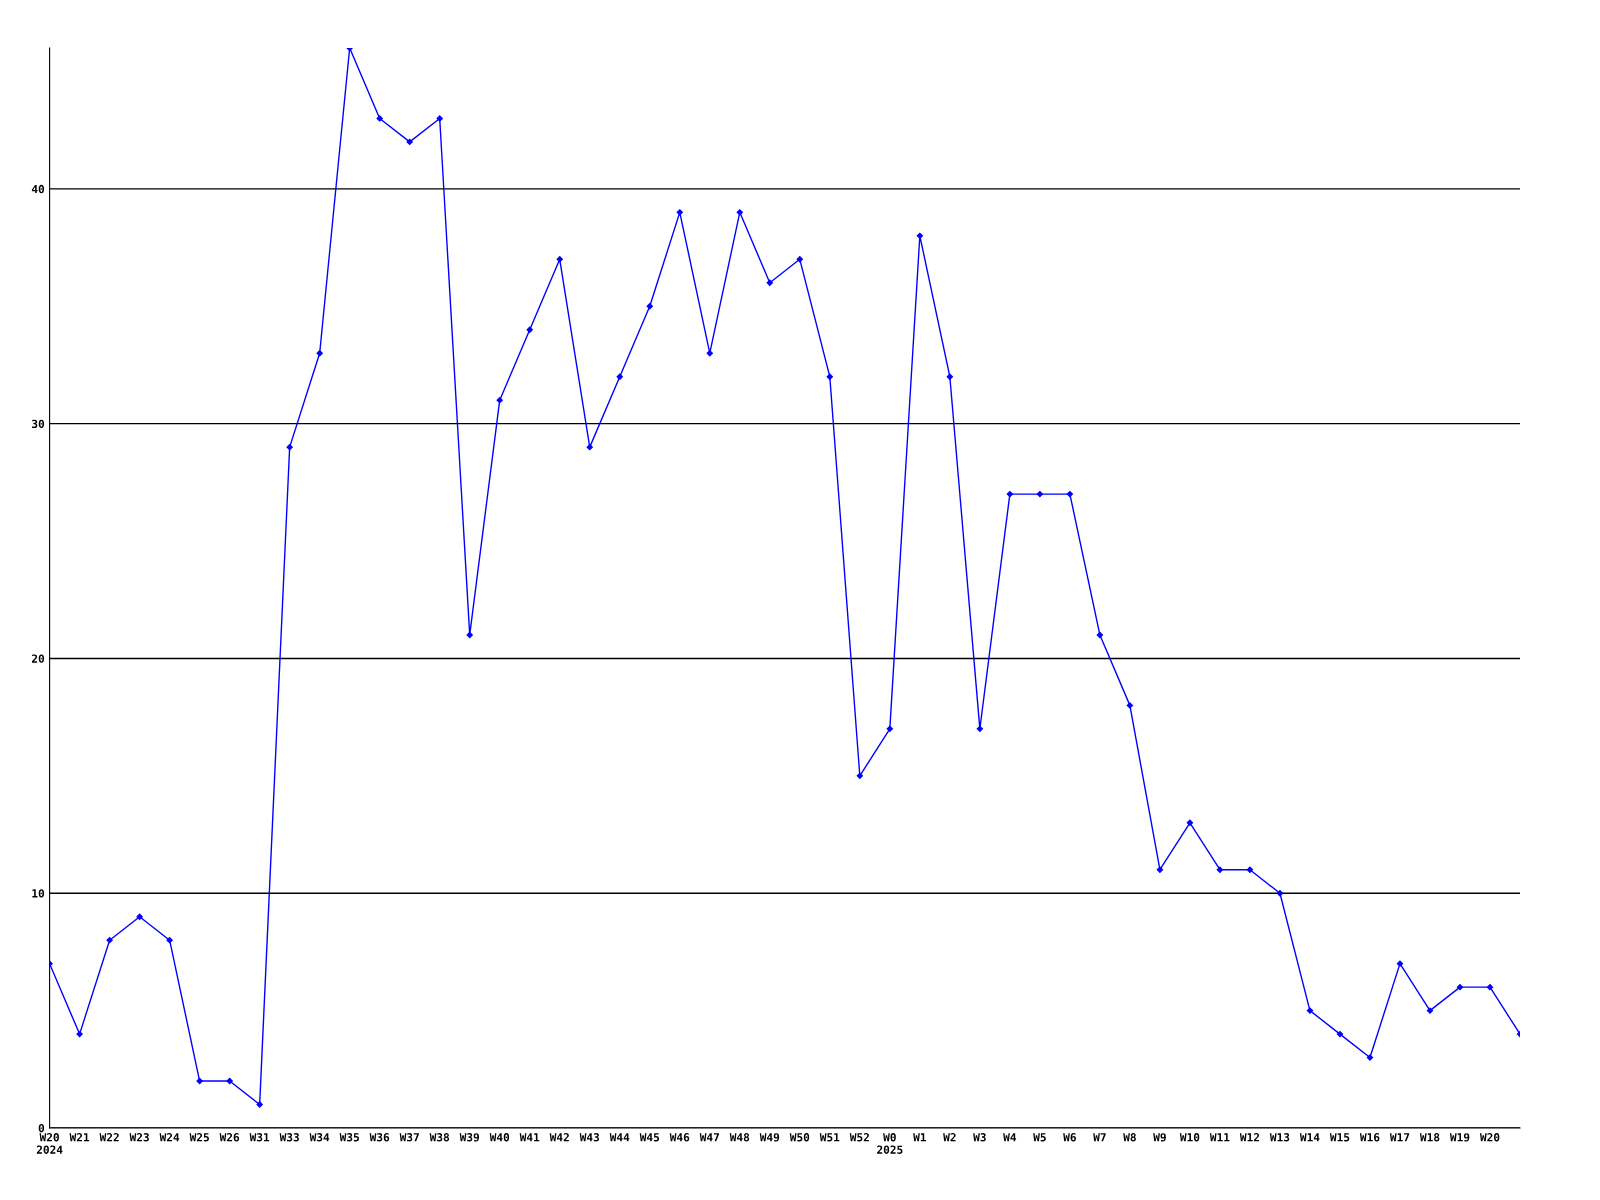  I want to click on y-tick-label: 20, so click(38, 658).